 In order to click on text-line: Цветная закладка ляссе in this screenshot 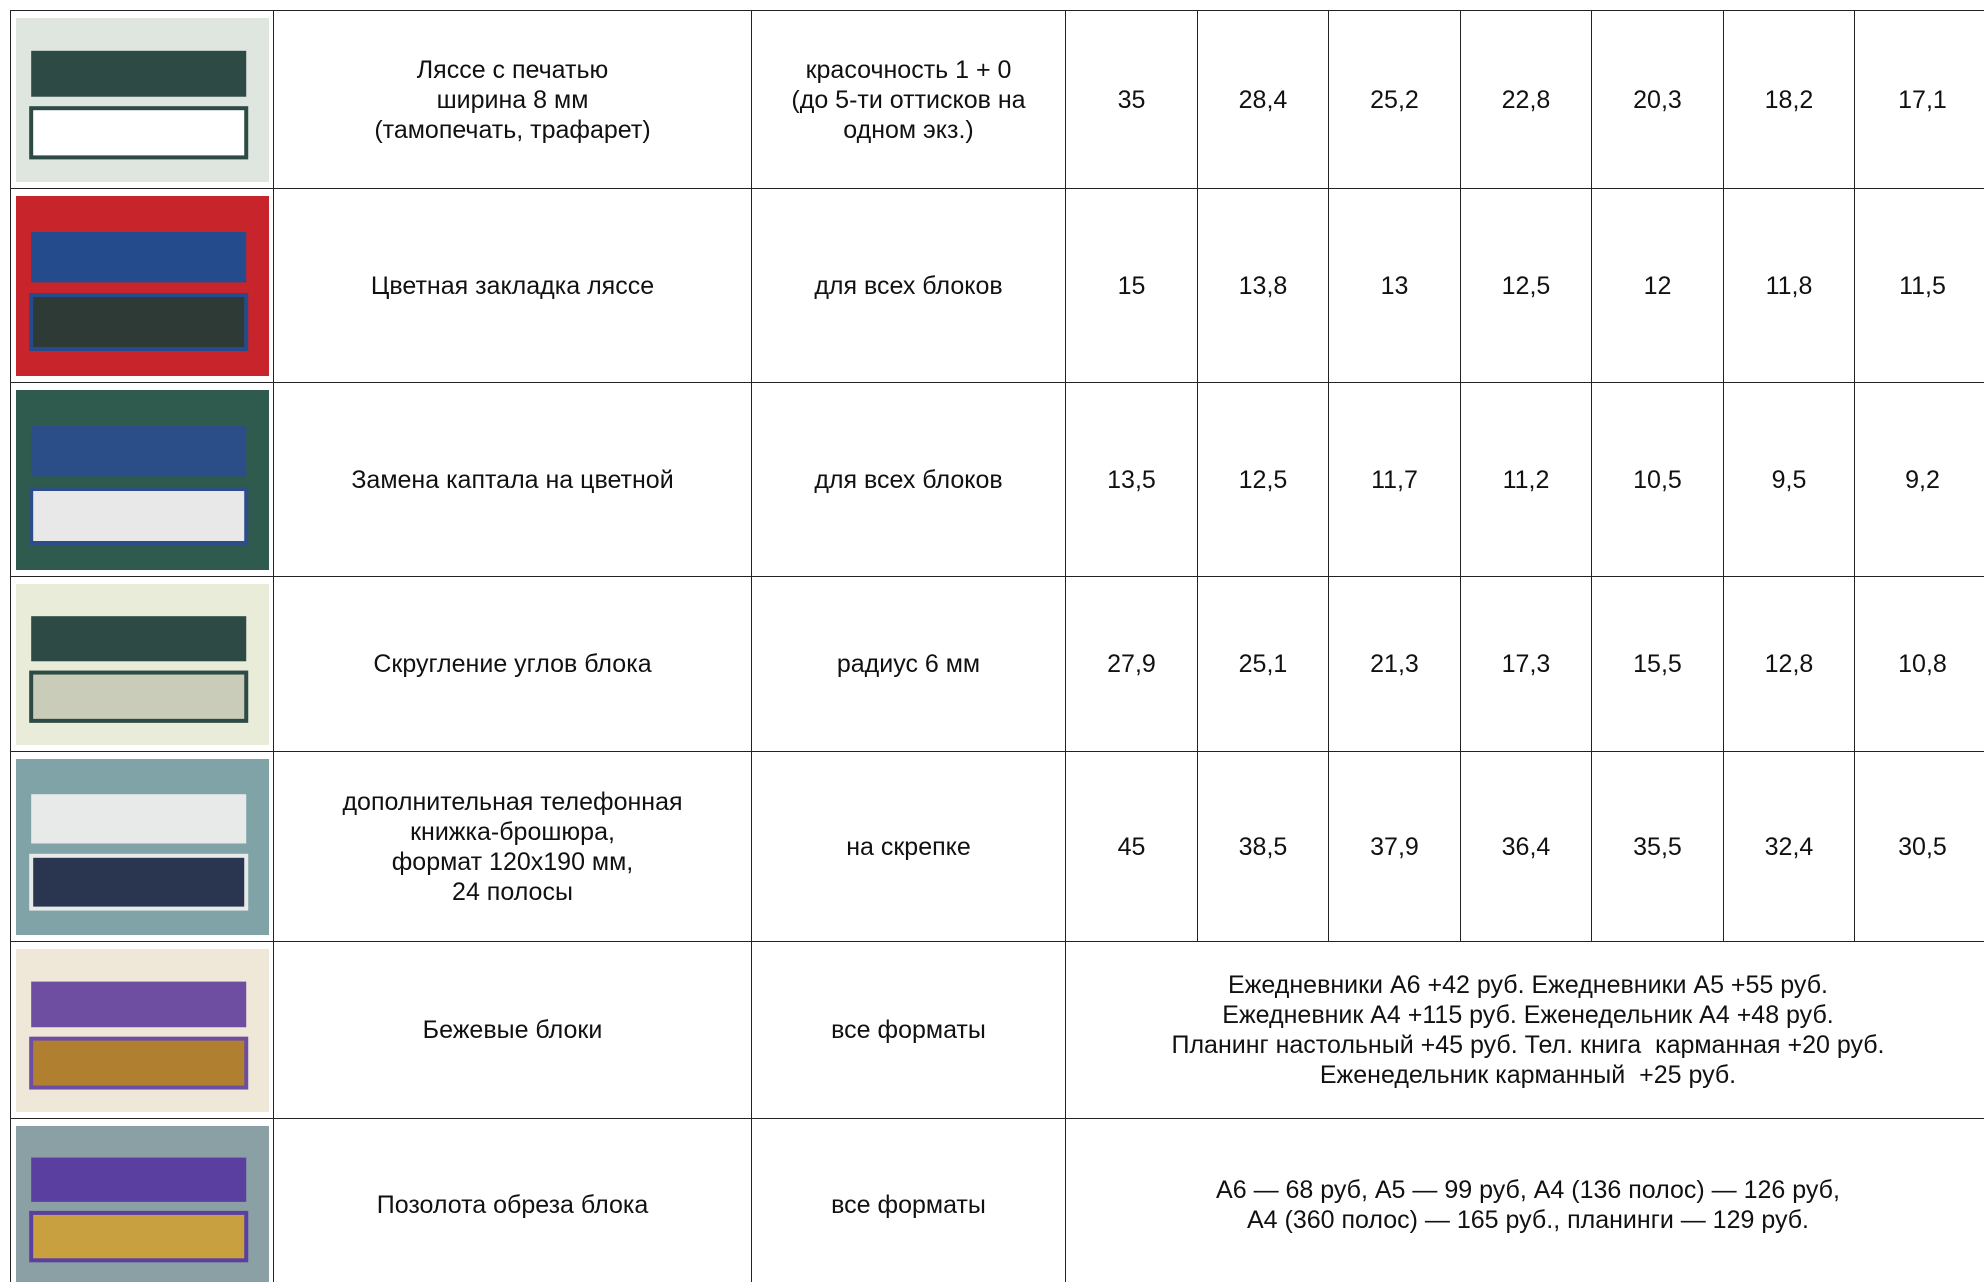, I will do `click(512, 285)`.